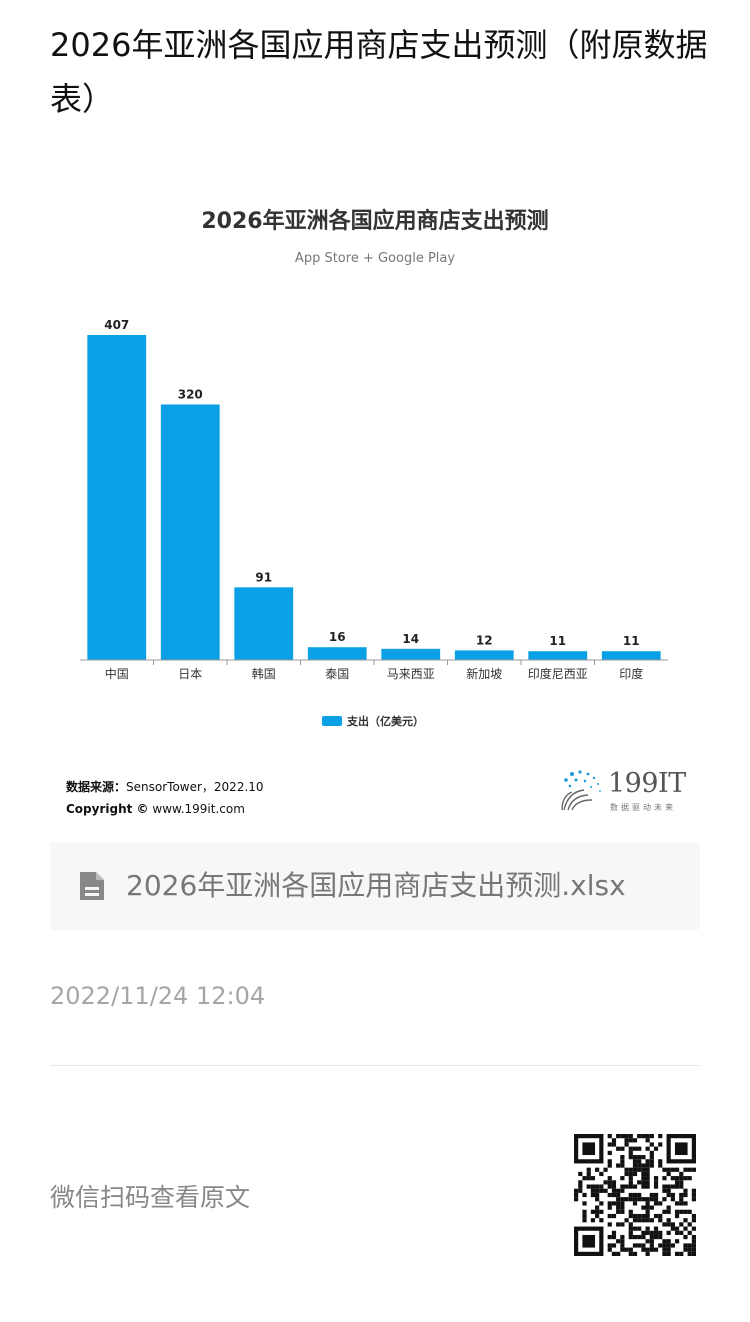  I want to click on value-label-1: 320, so click(190, 394).